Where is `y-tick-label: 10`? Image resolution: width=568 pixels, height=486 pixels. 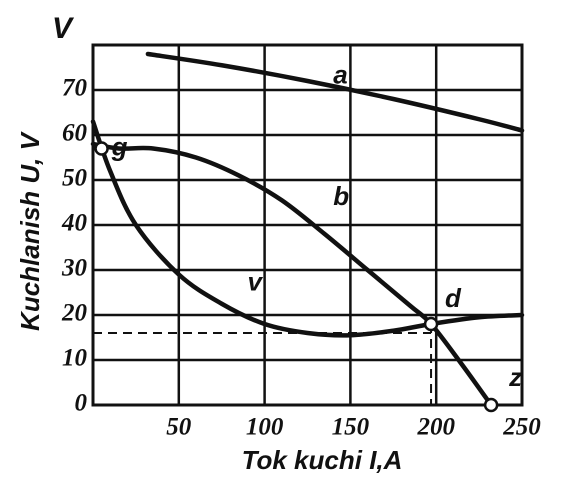 y-tick-label: 10 is located at coordinates (75, 358).